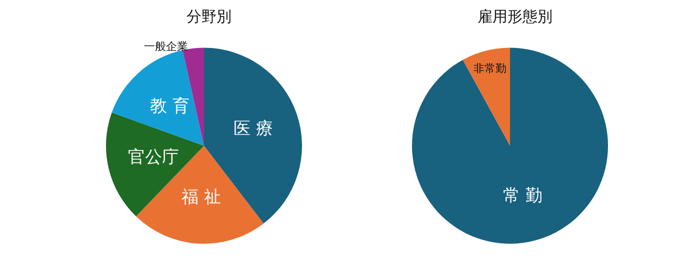 Image resolution: width=680 pixels, height=265 pixels. I want to click on chart-title: 分野別, so click(209, 17).